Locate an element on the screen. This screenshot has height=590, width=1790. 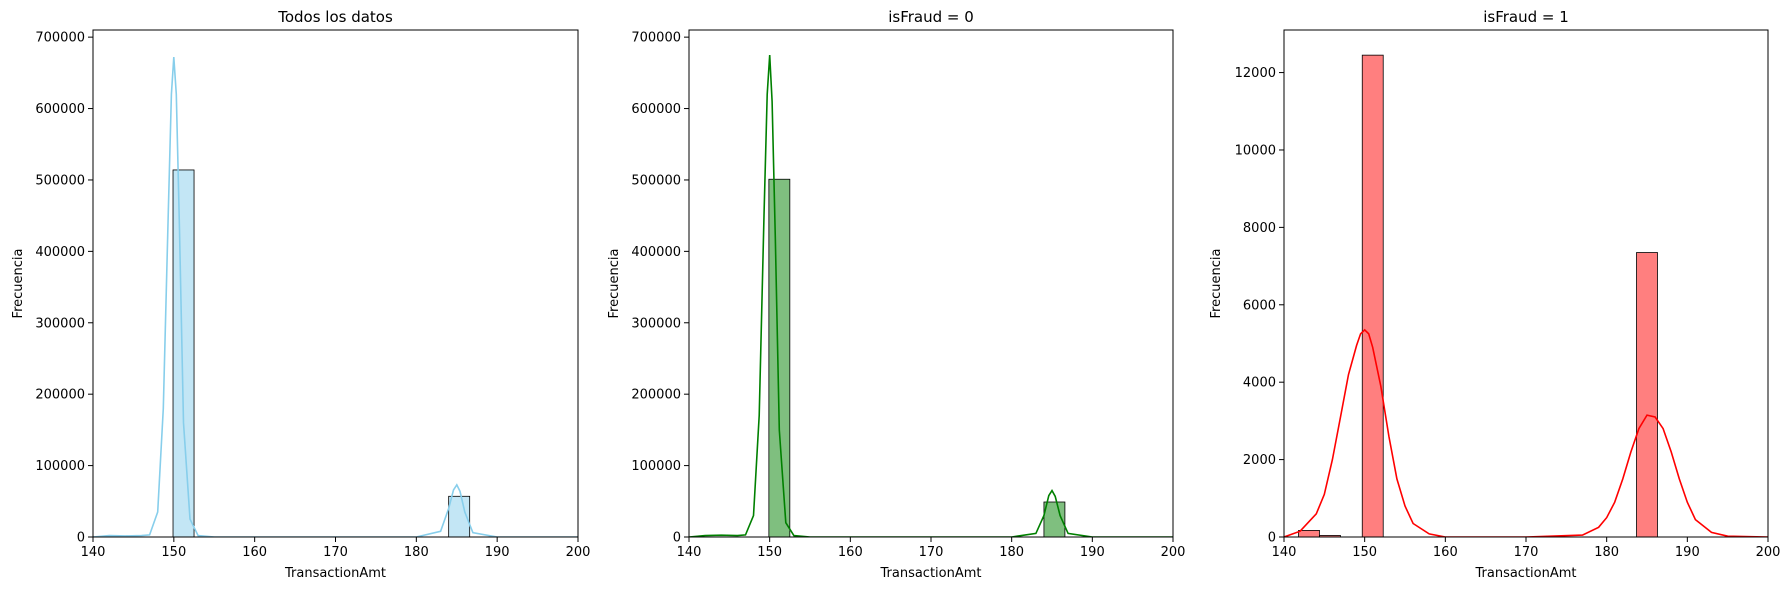
y-tick-label: 4000 is located at coordinates (1259, 383).